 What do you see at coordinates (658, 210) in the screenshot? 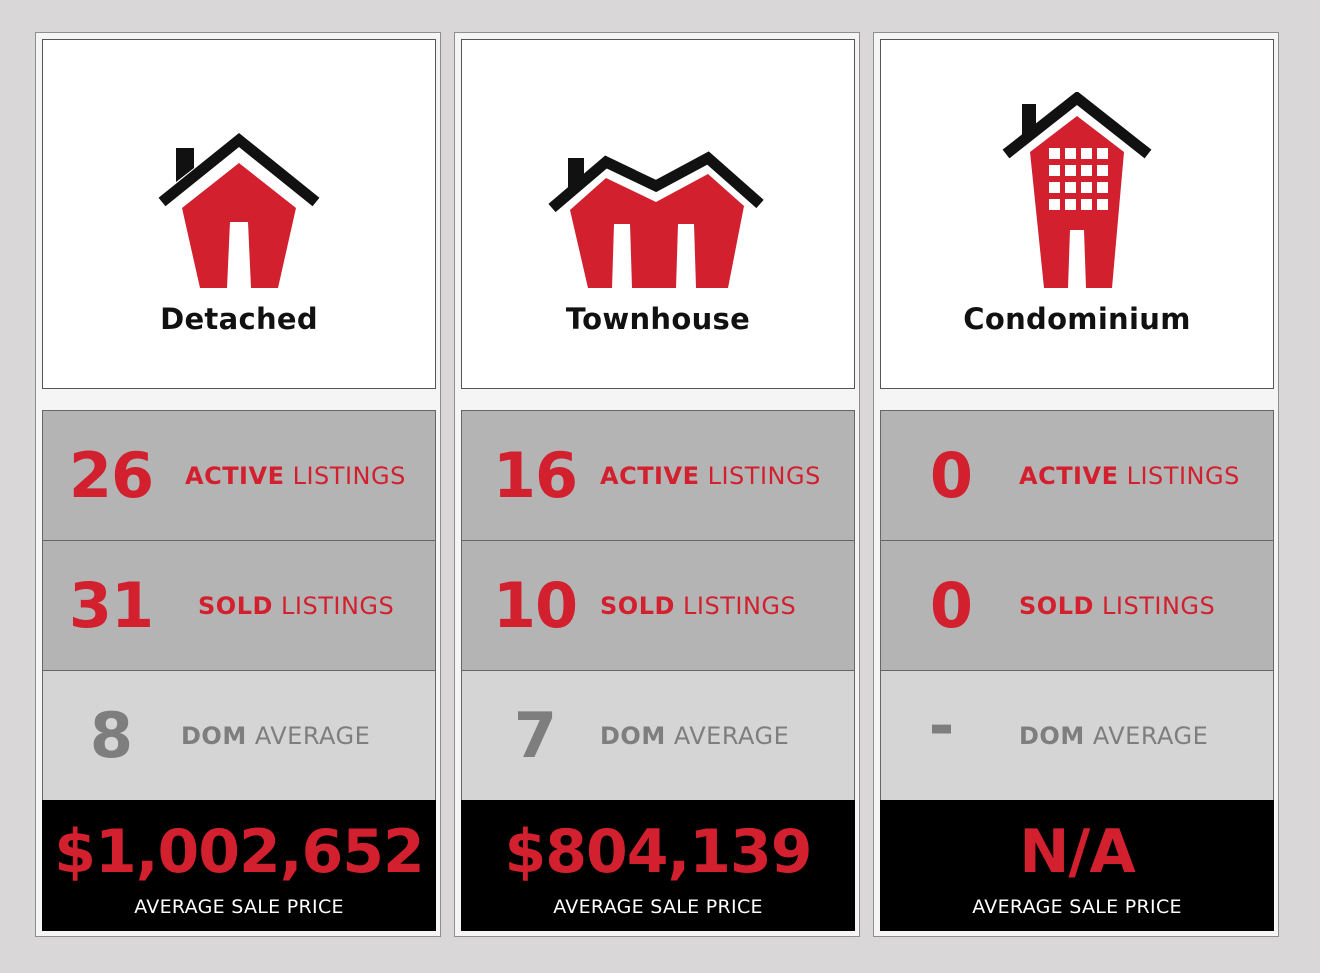
I see `townhouse-icon` at bounding box center [658, 210].